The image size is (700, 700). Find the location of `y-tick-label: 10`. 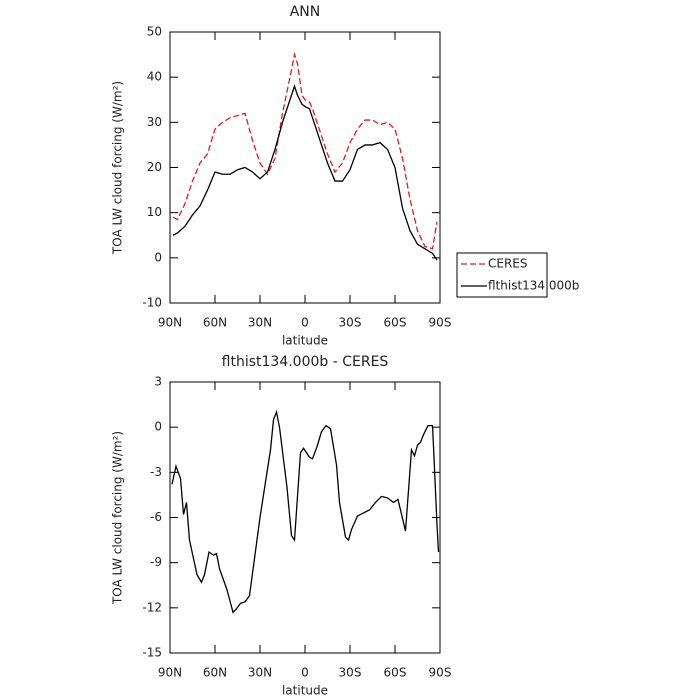

y-tick-label: 10 is located at coordinates (154, 212).